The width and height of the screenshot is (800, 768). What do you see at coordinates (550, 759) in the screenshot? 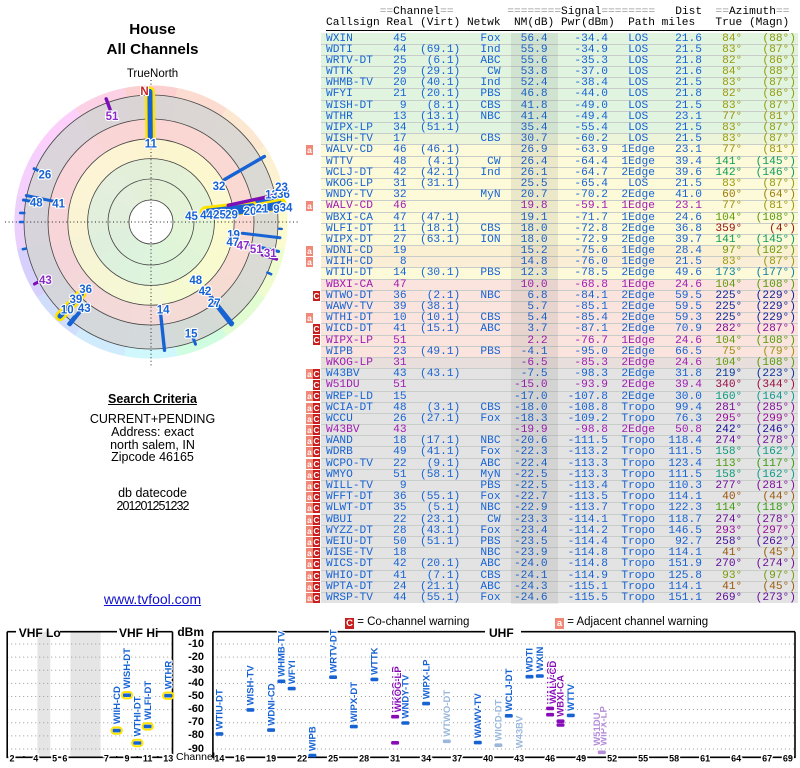
I see `svg-text: 46` at bounding box center [550, 759].